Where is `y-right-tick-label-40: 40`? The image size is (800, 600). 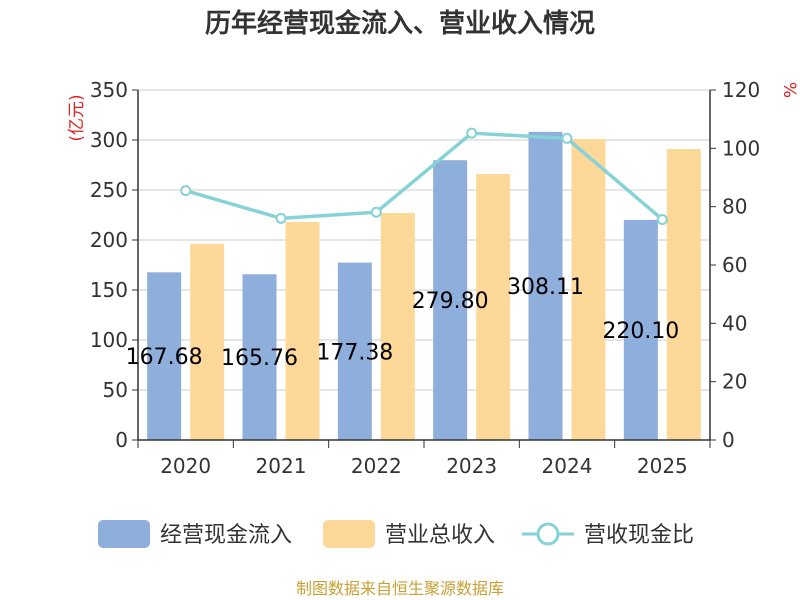
y-right-tick-label-40: 40 is located at coordinates (734, 323).